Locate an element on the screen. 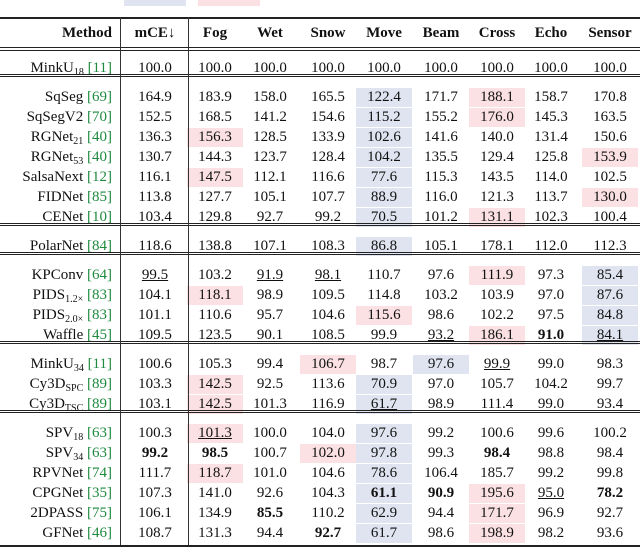  method-name: MinkU18 [11] is located at coordinates (56, 68).